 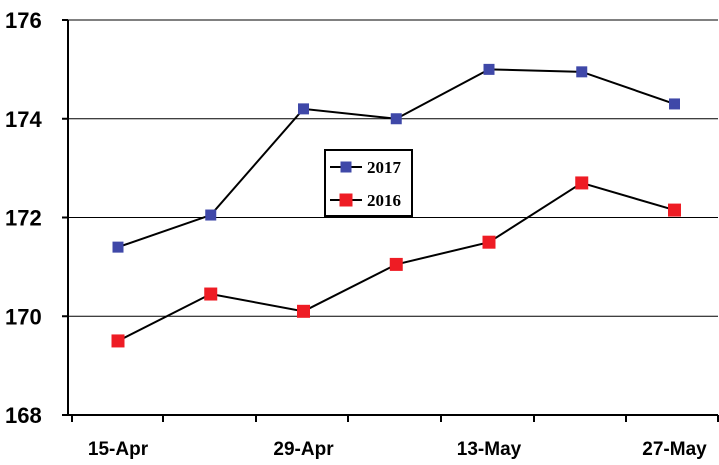 What do you see at coordinates (23, 218) in the screenshot?
I see `y-tick-label: 172` at bounding box center [23, 218].